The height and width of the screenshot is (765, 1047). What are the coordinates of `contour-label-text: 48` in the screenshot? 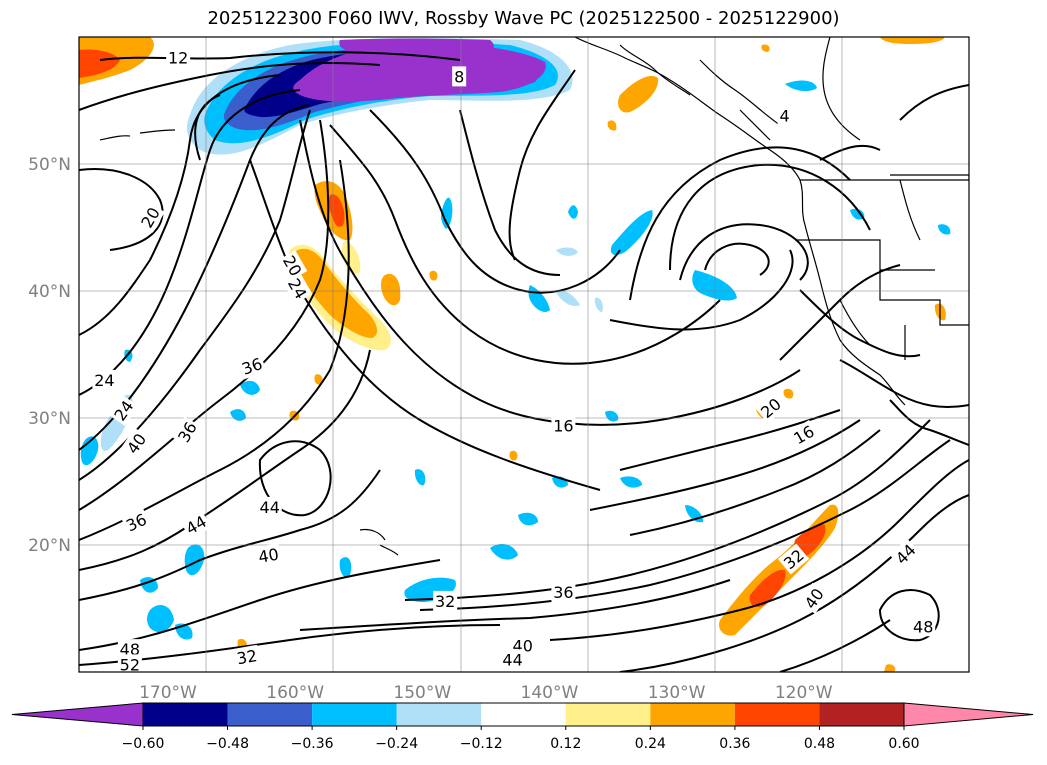 It's located at (923, 626).